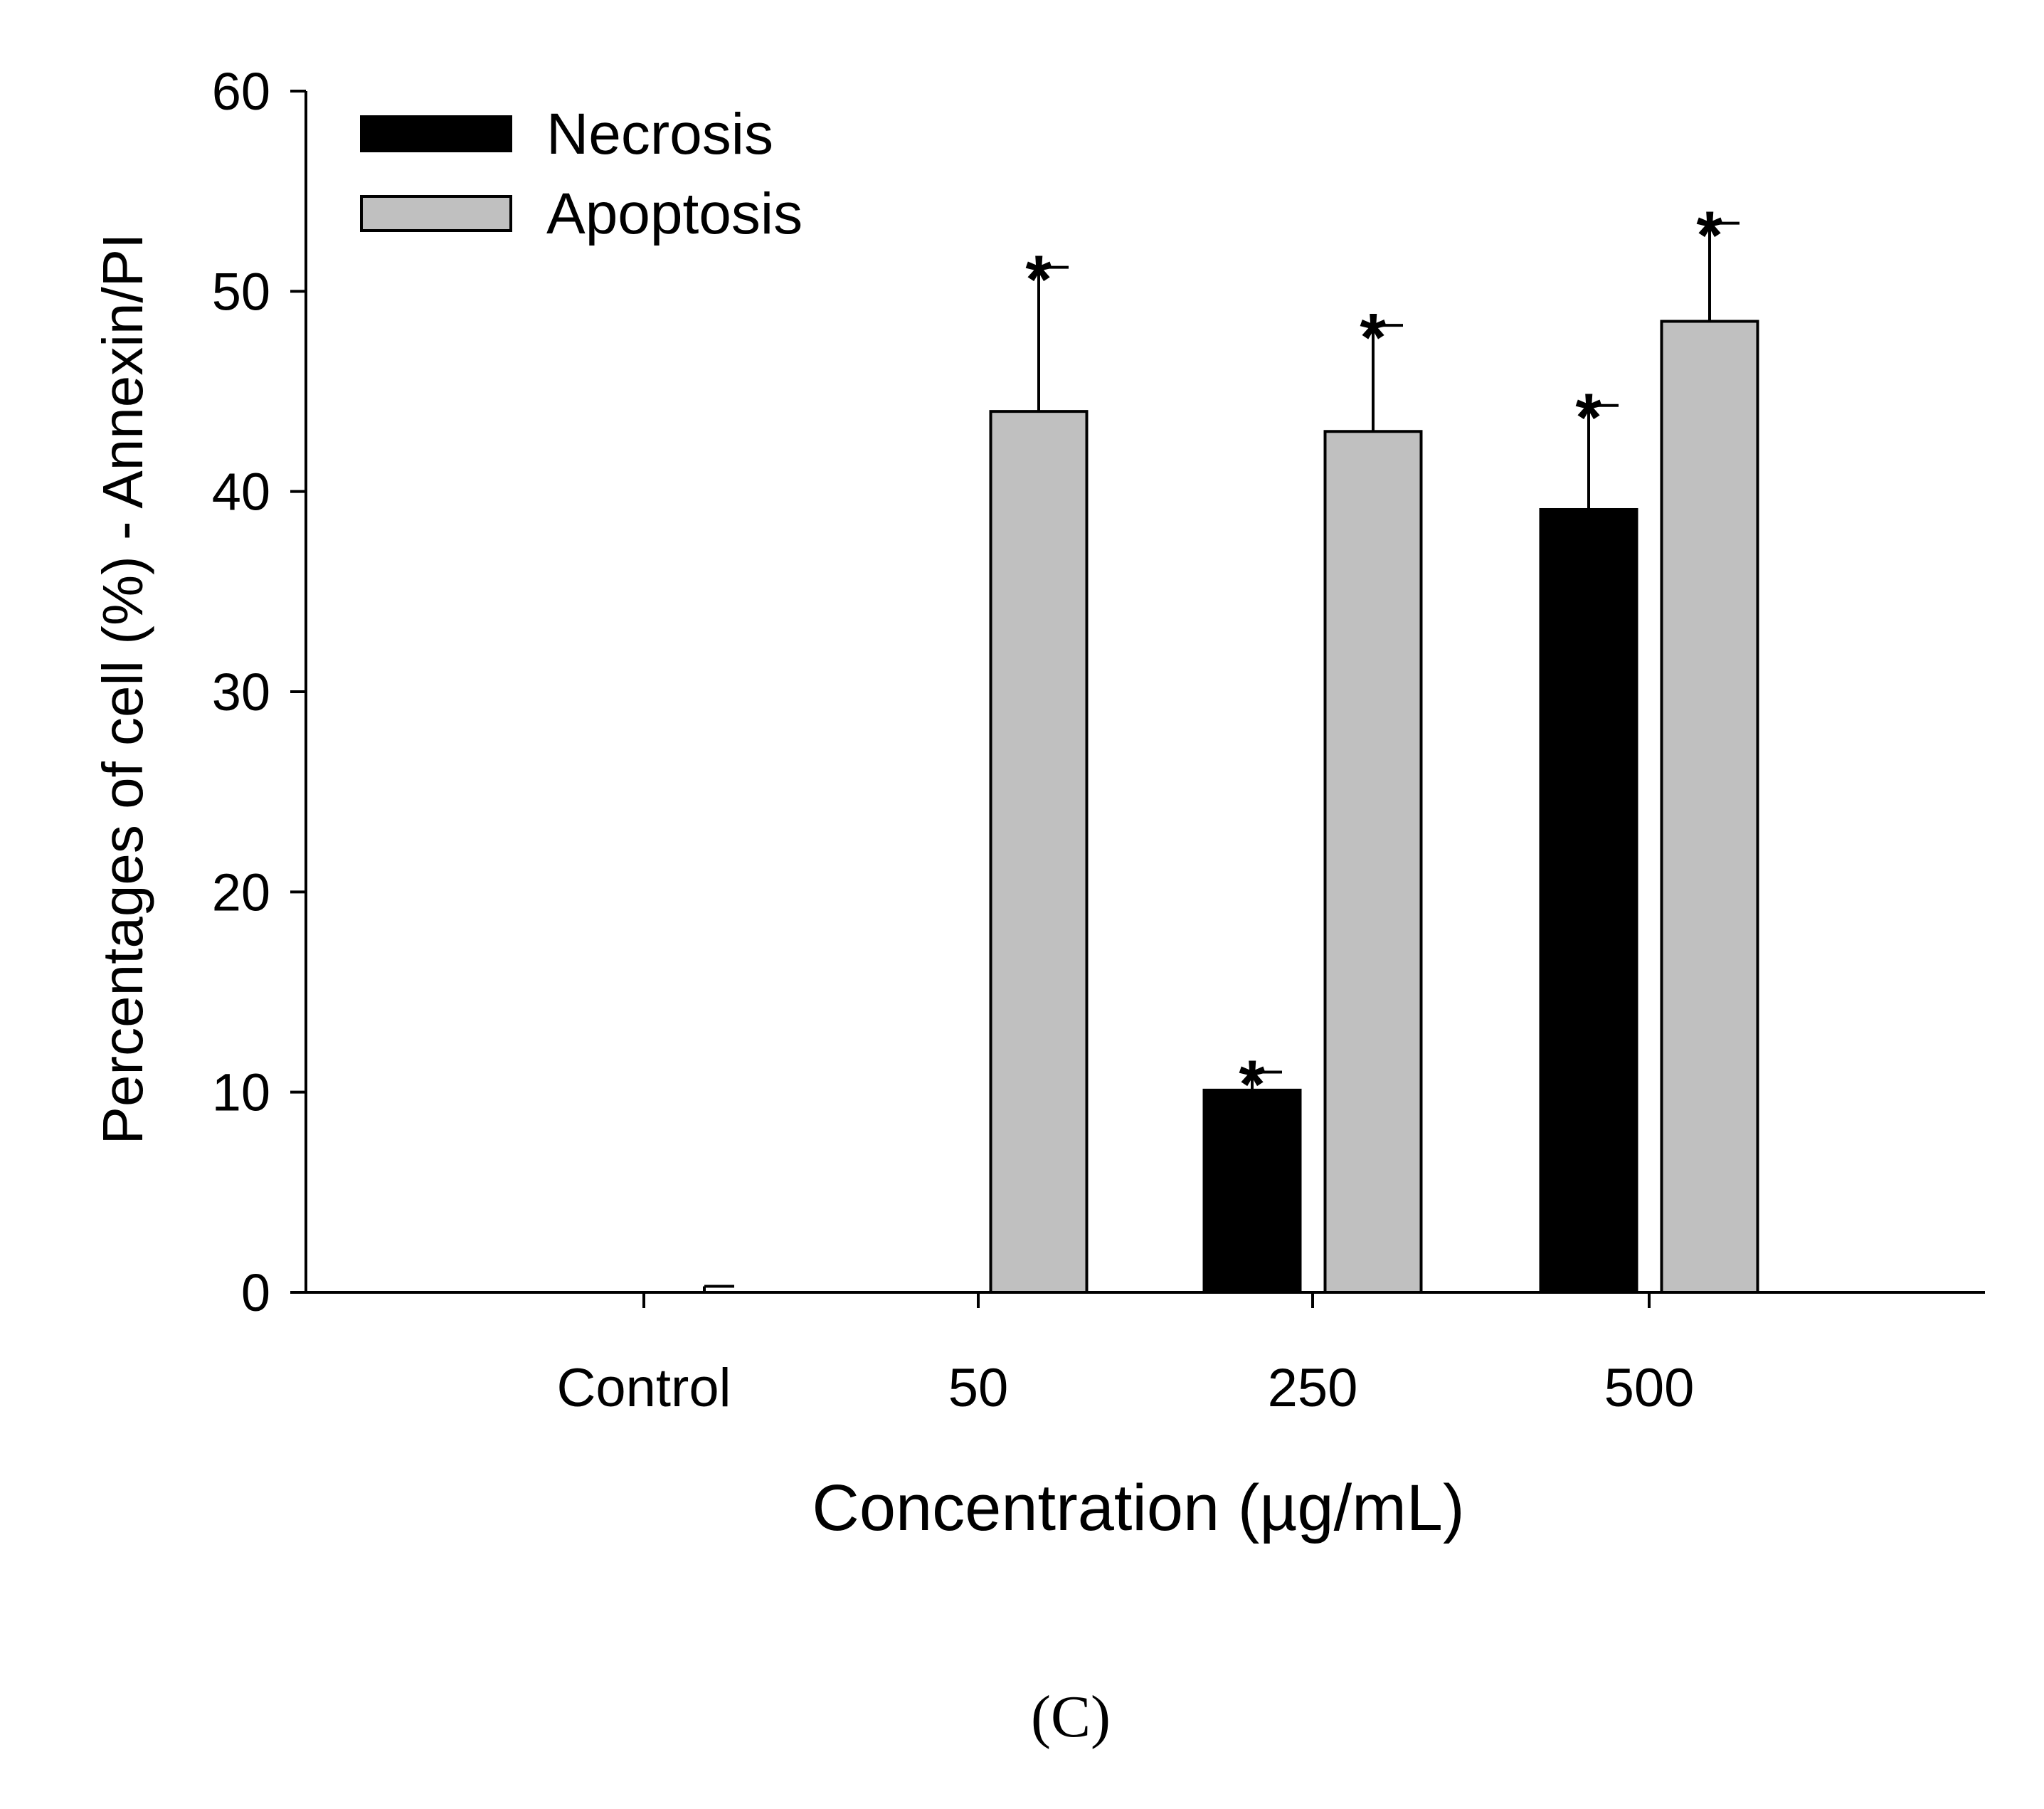 The width and height of the screenshot is (2044, 1809). What do you see at coordinates (1313, 1388) in the screenshot?
I see `x-tick-label: 250` at bounding box center [1313, 1388].